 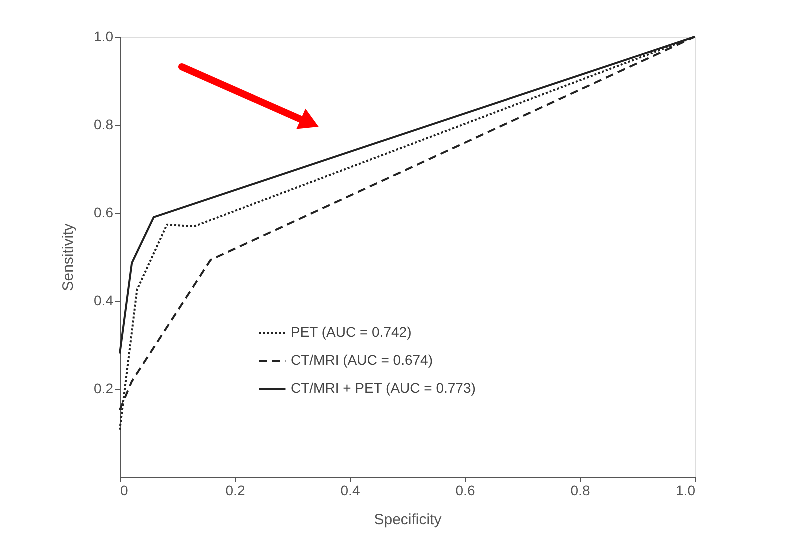 I want to click on x-tick-label: 0.6, so click(x=466, y=490).